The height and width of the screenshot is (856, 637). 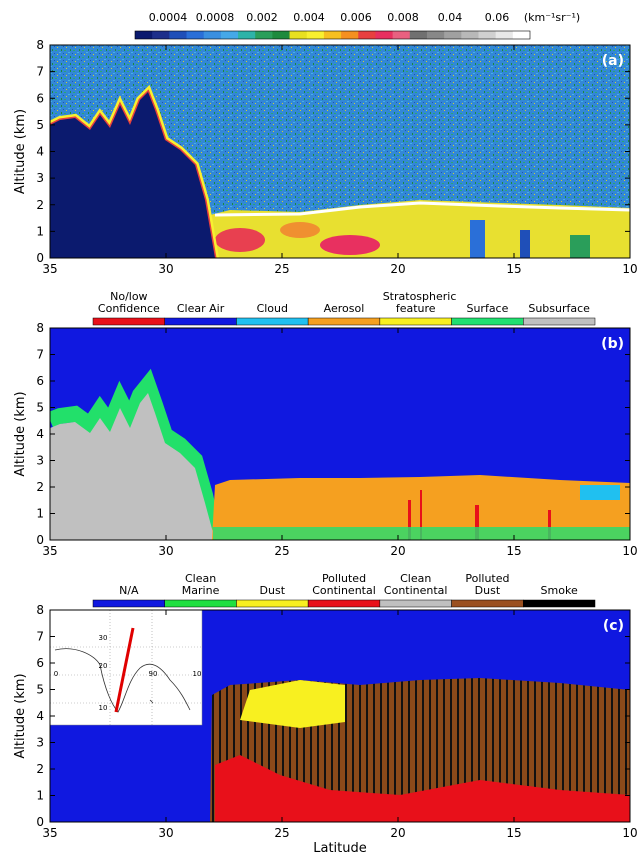 I want to click on colorbar-tick-label: 0.06, so click(x=497, y=17).